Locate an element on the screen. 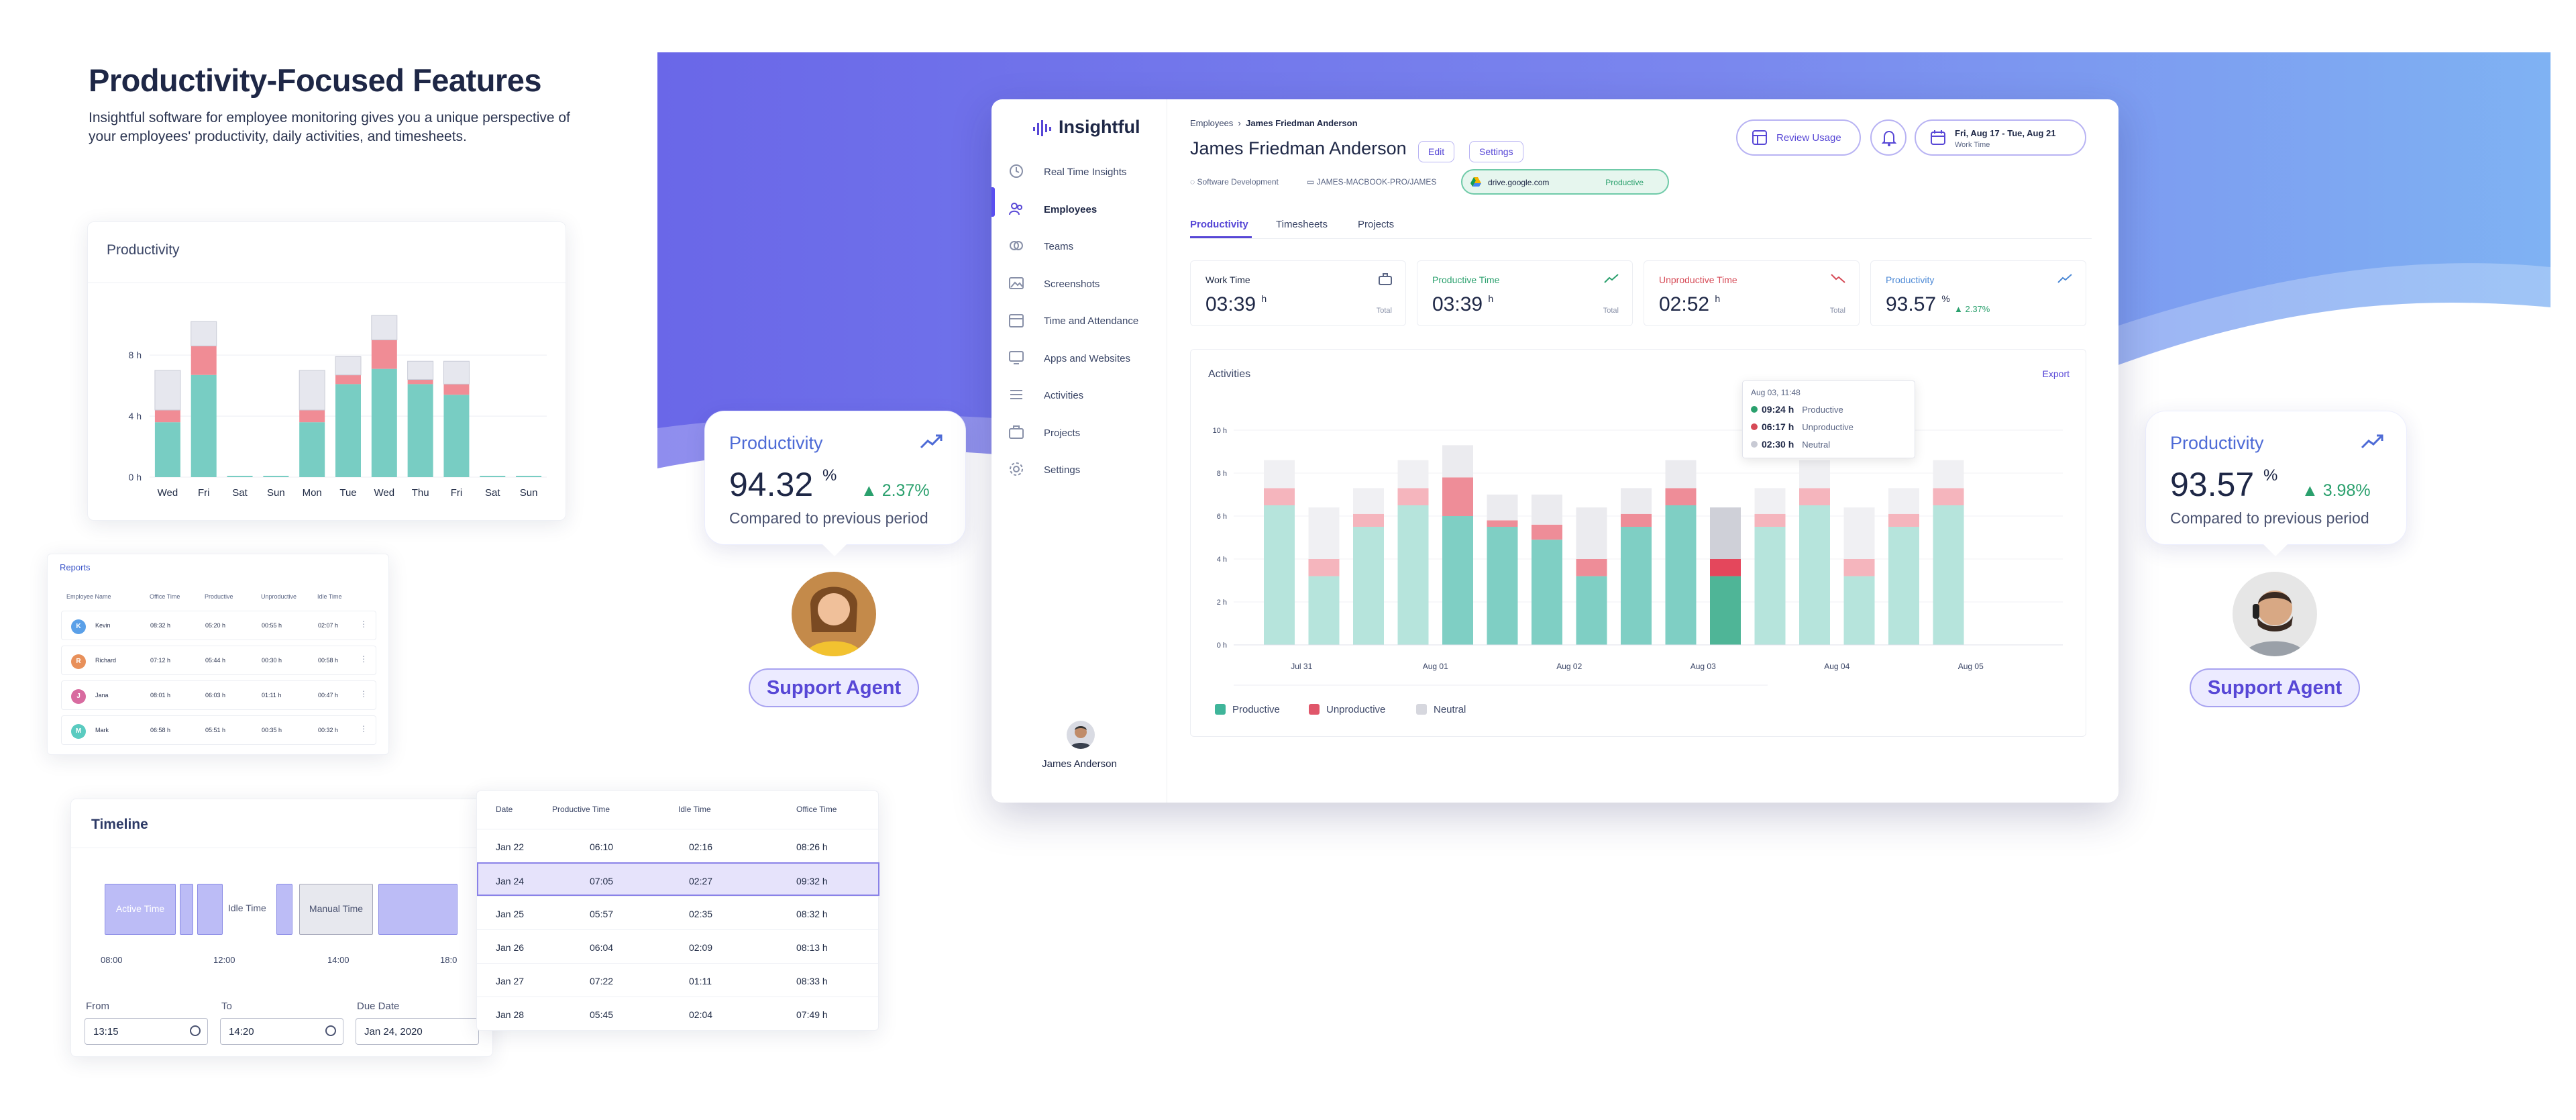 The height and width of the screenshot is (1120, 2576). table-row: M Mark 06:58 h 05:51 h 00:35 h 00:32 h ⋮ is located at coordinates (218, 730).